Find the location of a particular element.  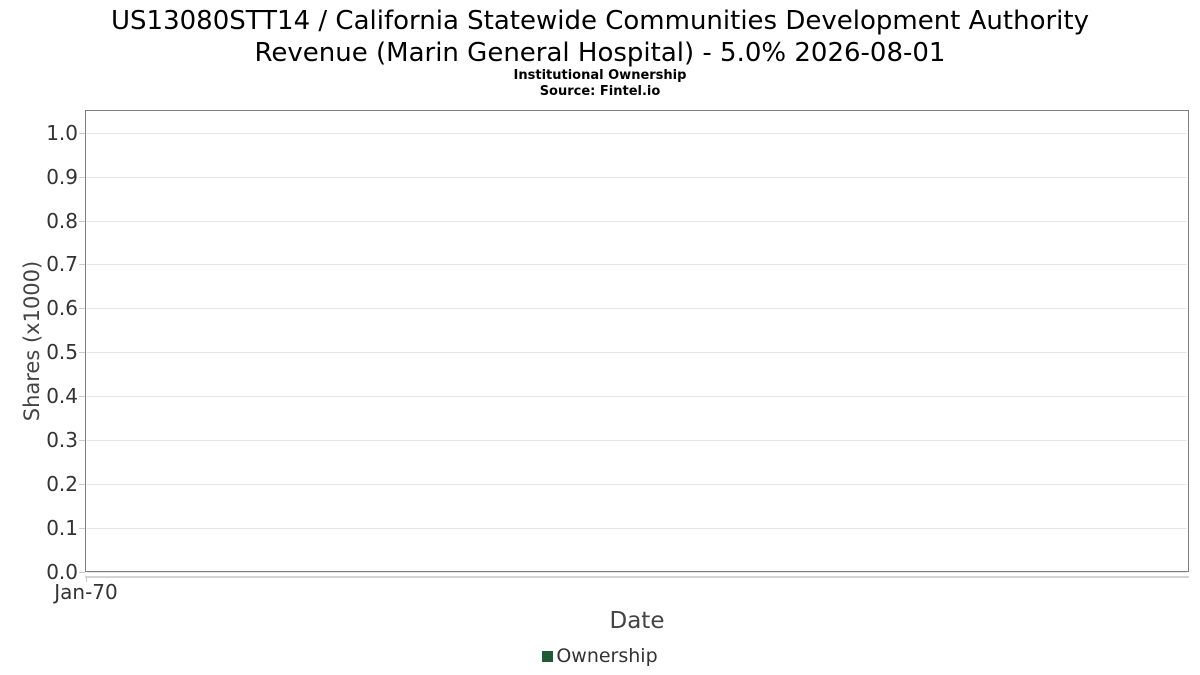

legend: Ownership is located at coordinates (600, 656).